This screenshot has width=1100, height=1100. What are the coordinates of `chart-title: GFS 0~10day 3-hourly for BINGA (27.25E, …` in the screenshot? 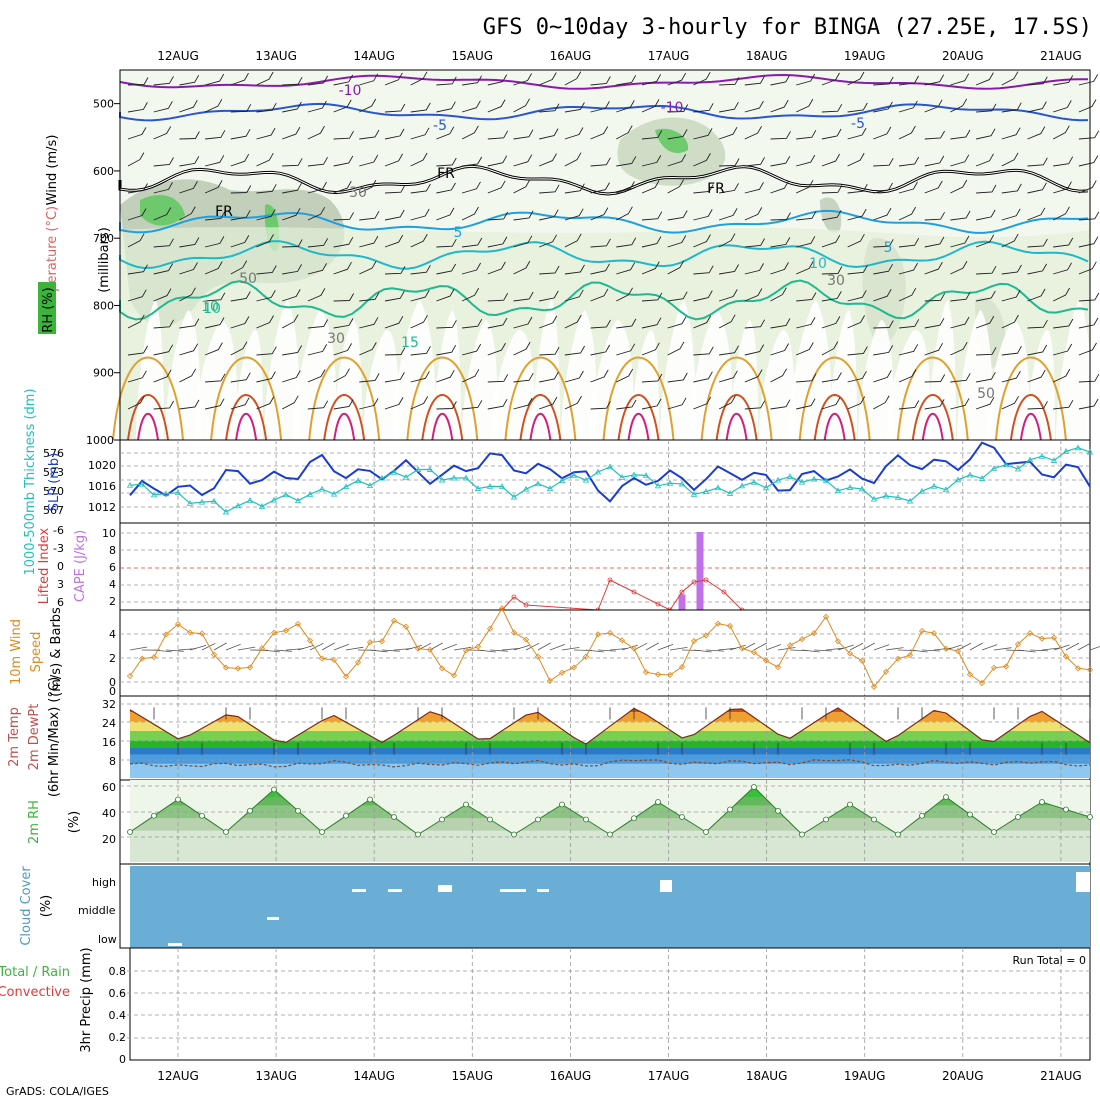 It's located at (787, 27).